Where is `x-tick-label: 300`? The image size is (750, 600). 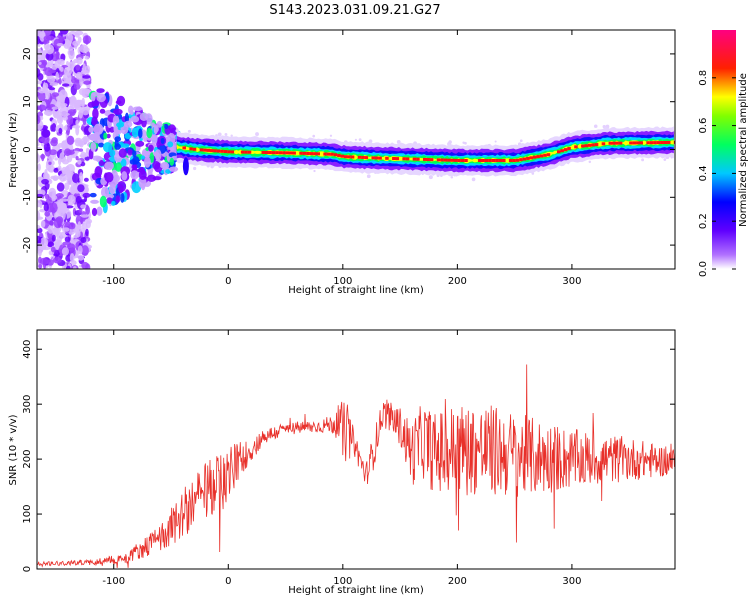
x-tick-label: 300 is located at coordinates (571, 581).